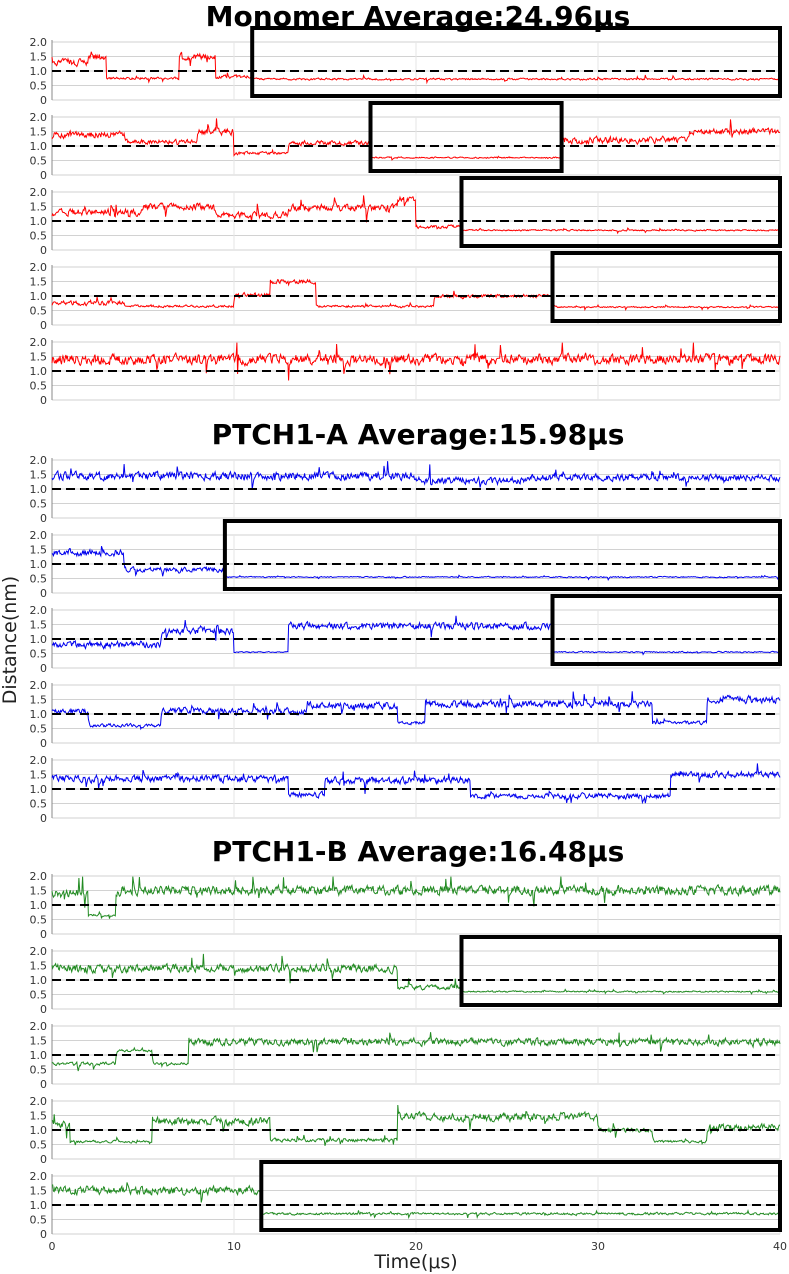 The image size is (789, 1274). What do you see at coordinates (780, 1246) in the screenshot?
I see `x-tick-label: 40` at bounding box center [780, 1246].